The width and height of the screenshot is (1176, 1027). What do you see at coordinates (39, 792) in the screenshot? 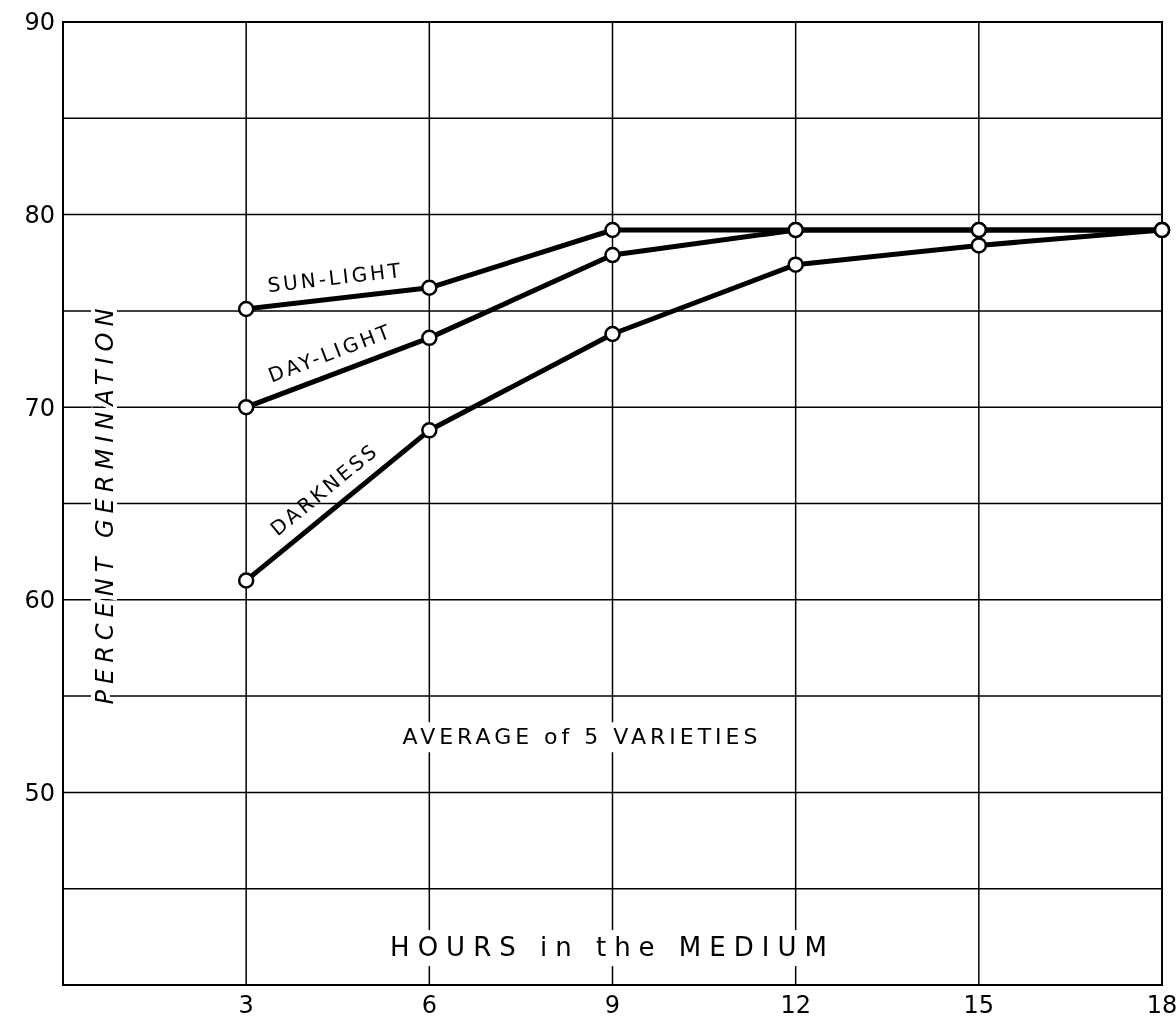
I see `y-tick-label: 50` at bounding box center [39, 792].